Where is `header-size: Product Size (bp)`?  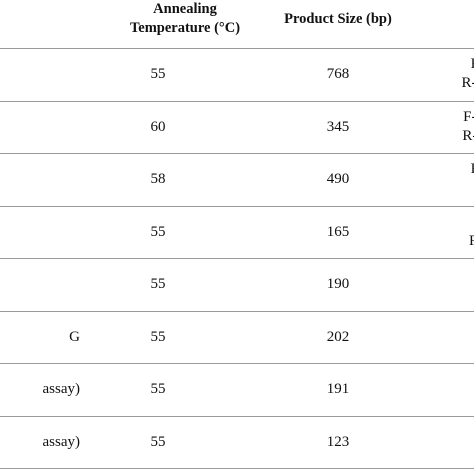
header-size: Product Size (bp) is located at coordinates (338, 19).